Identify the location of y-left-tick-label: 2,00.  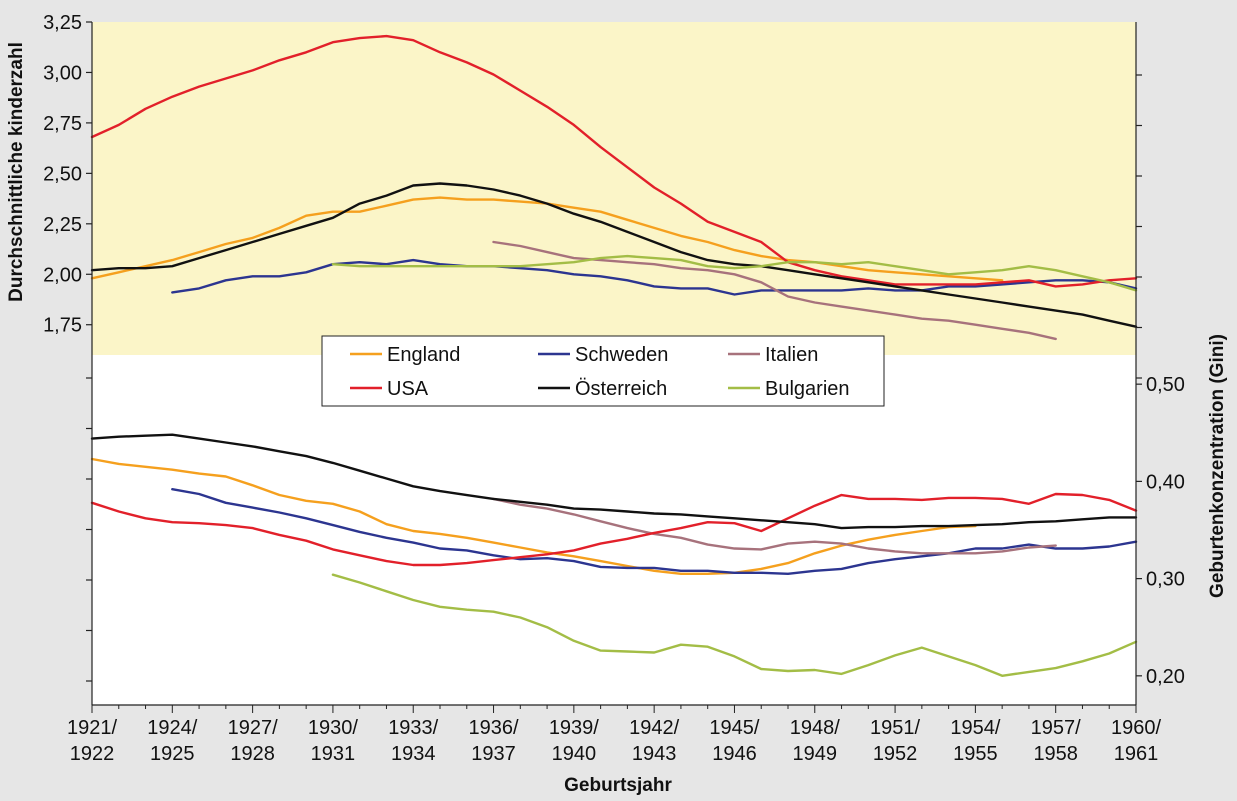
(62, 275).